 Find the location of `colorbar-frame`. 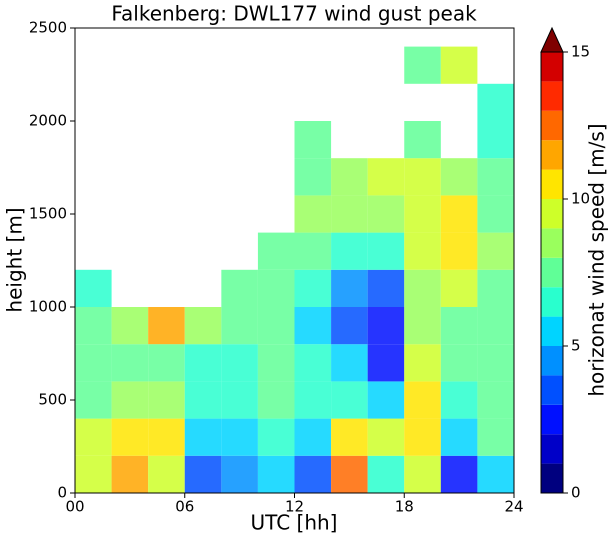

colorbar-frame is located at coordinates (552, 272).